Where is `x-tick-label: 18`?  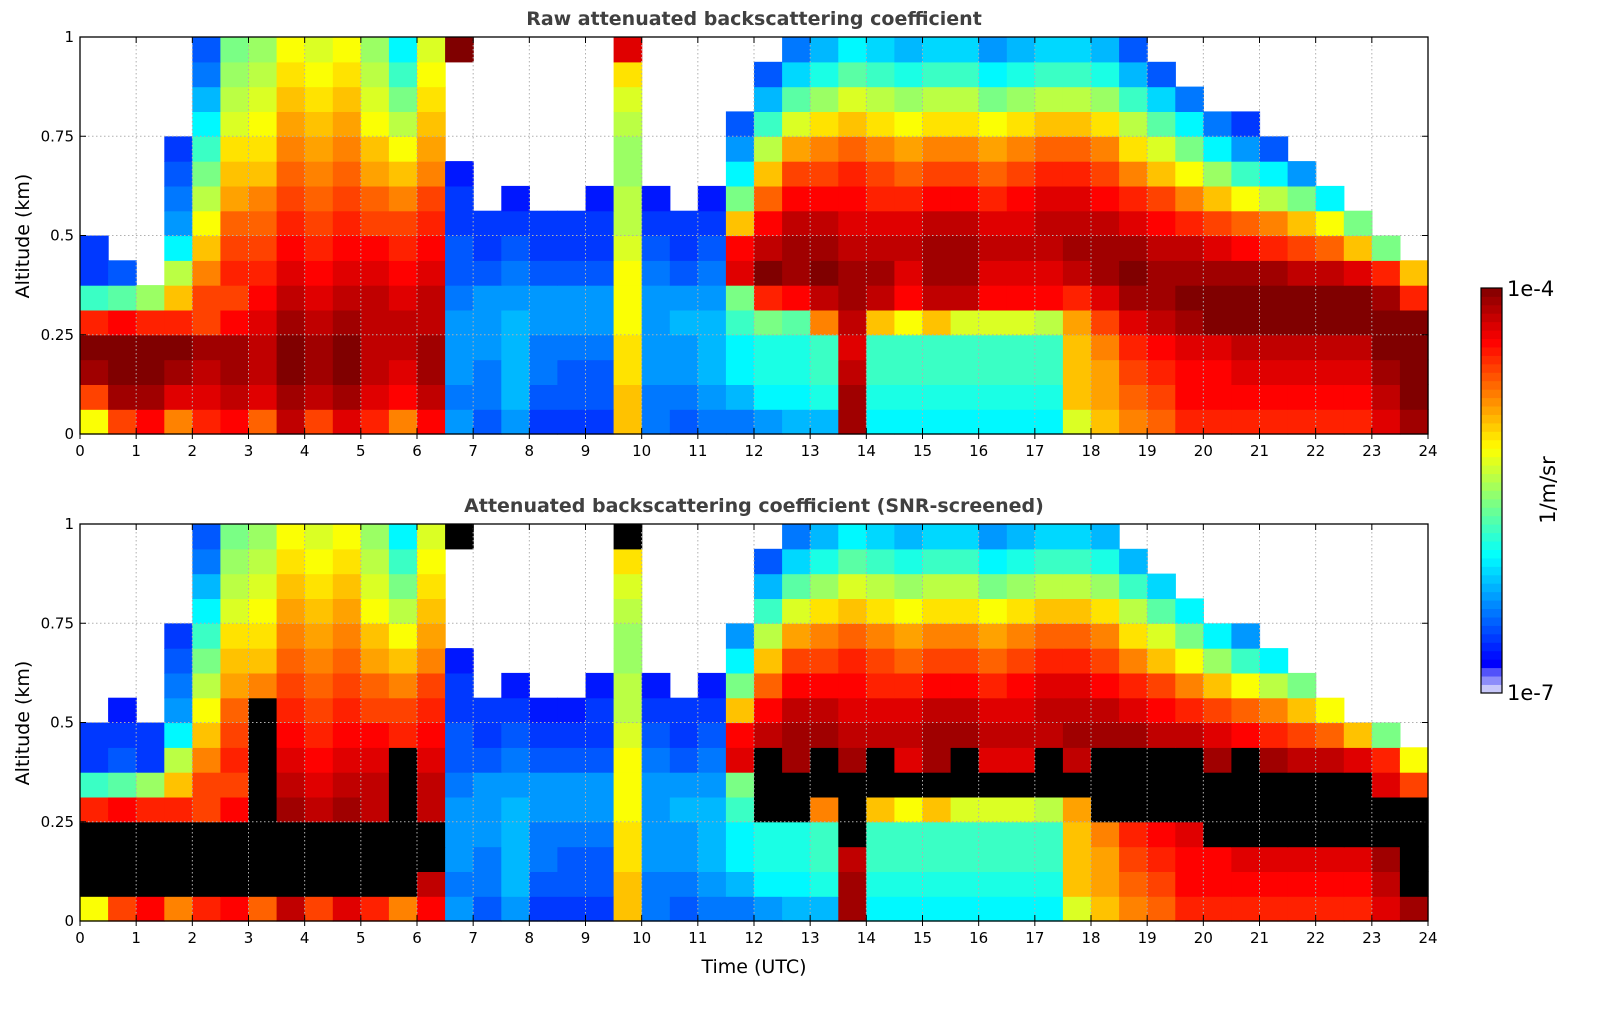
x-tick-label: 18 is located at coordinates (1090, 451).